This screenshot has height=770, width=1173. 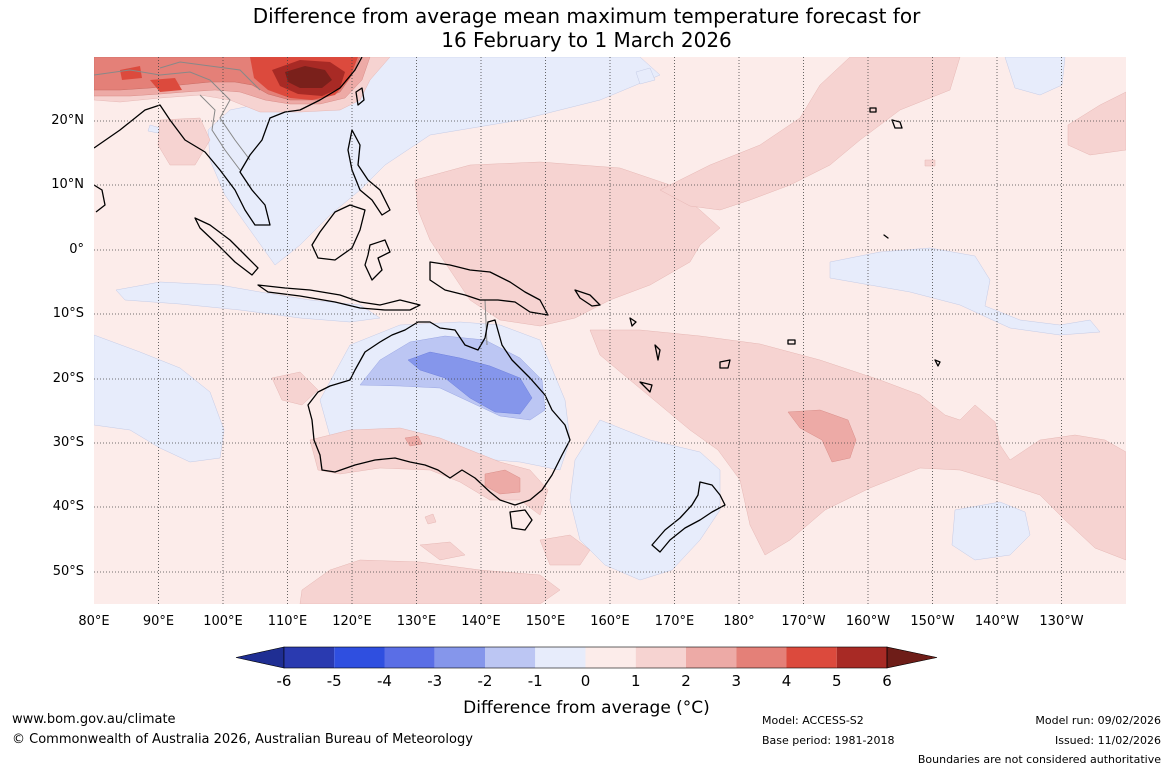 What do you see at coordinates (416, 621) in the screenshot?
I see `lon-label: 130°E` at bounding box center [416, 621].